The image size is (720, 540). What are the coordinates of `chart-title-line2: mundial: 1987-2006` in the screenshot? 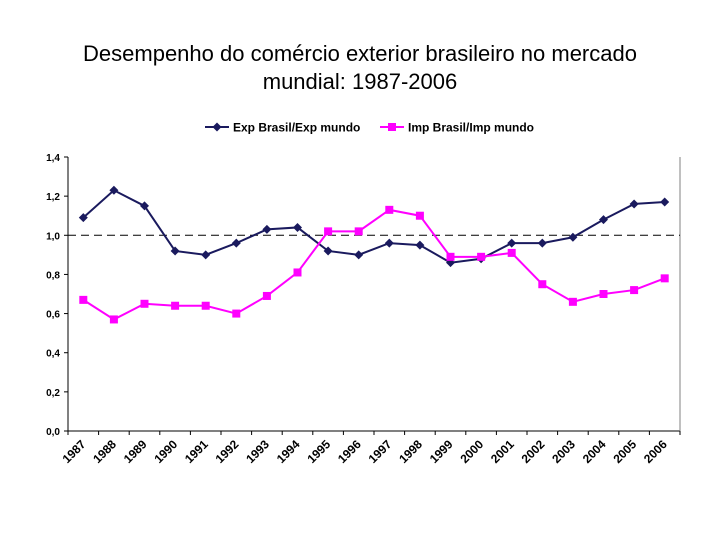 It's located at (360, 81).